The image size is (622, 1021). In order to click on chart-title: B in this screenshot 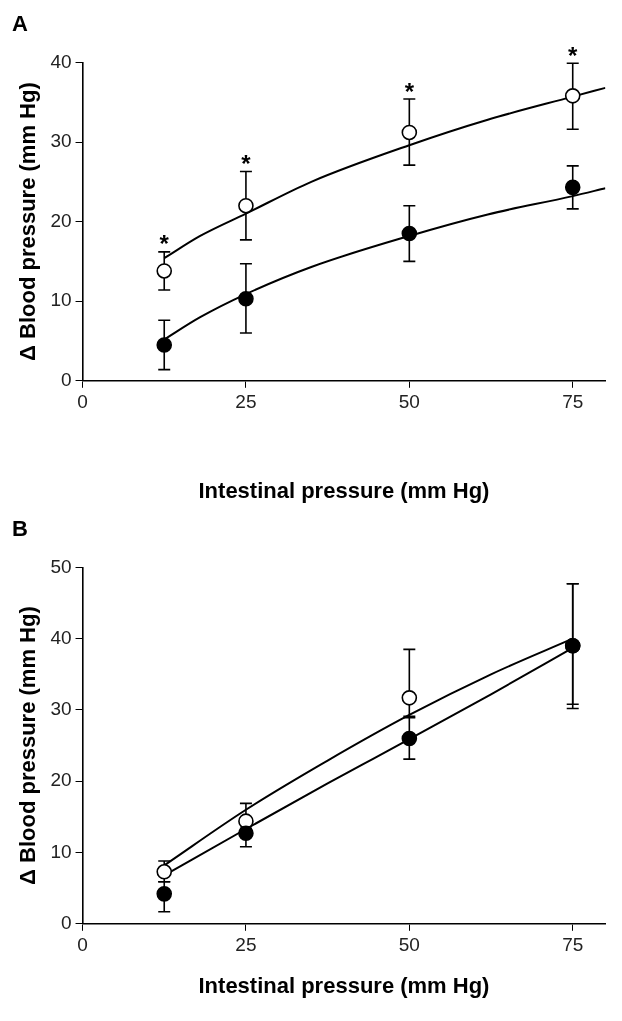, I will do `click(20, 529)`.